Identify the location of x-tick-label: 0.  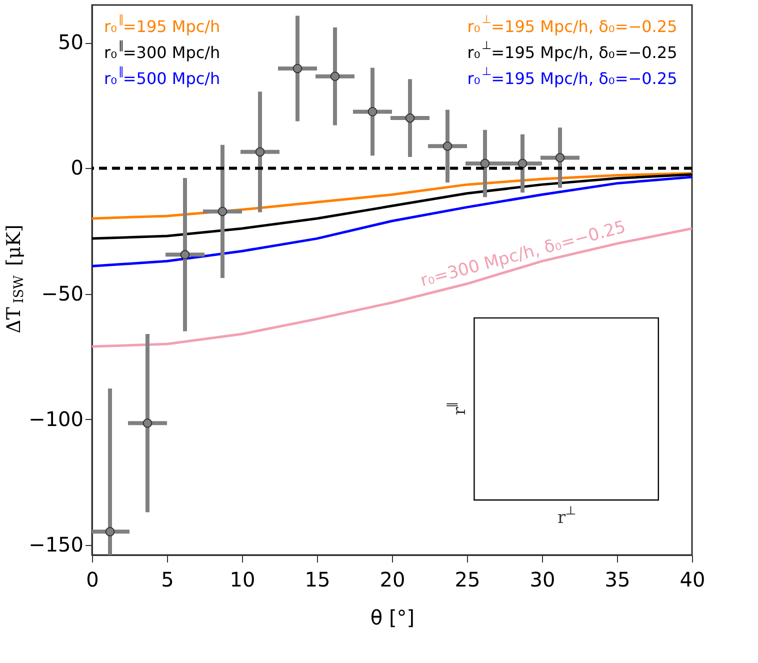
(92, 580).